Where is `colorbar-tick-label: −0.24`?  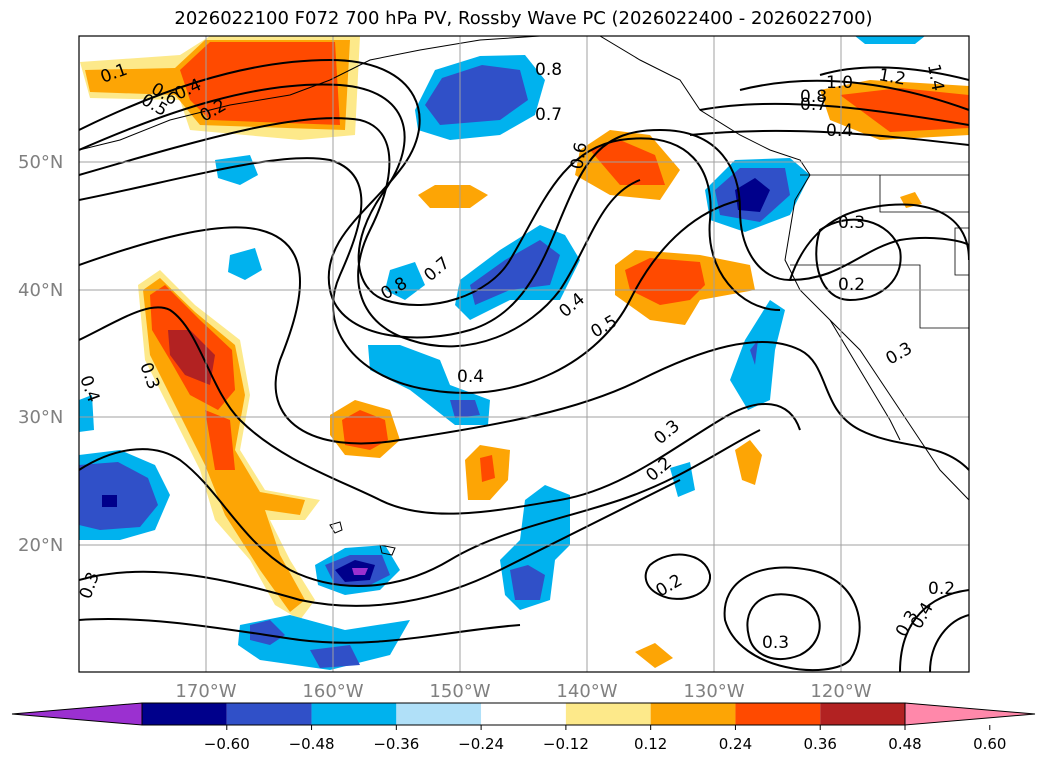
colorbar-tick-label: −0.24 is located at coordinates (481, 744).